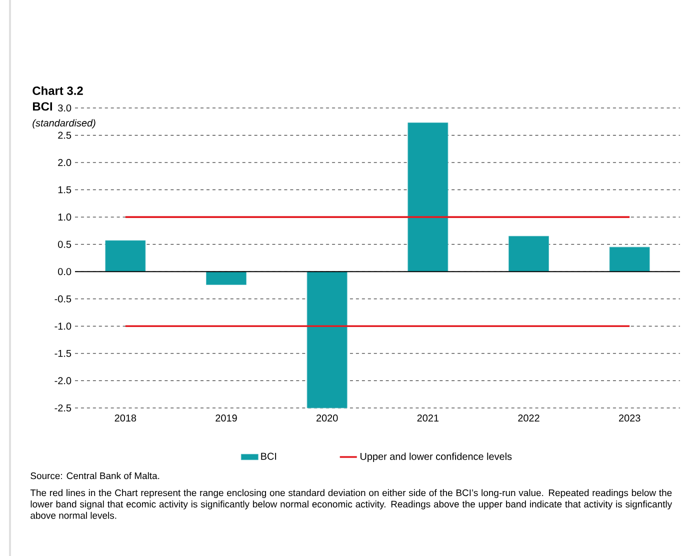  What do you see at coordinates (95, 476) in the screenshot?
I see `source-note: Source: Central Bank of Malta.` at bounding box center [95, 476].